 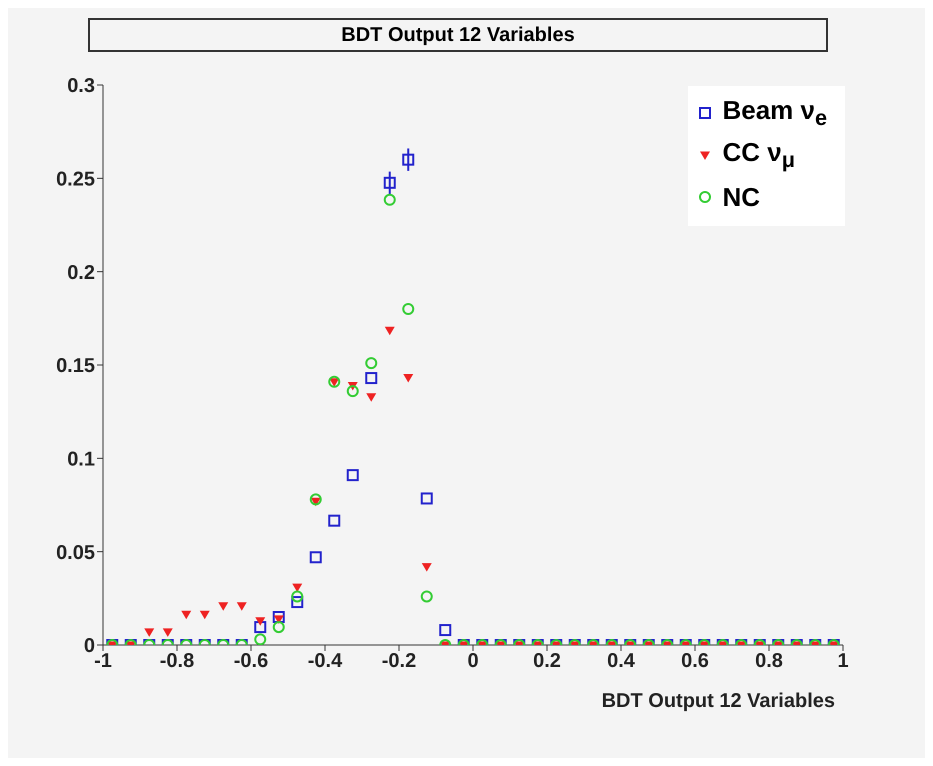 I want to click on x-tick-label: 1, so click(x=843, y=661).